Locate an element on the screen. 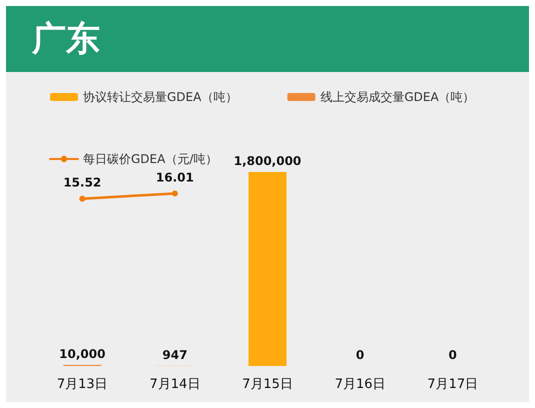  data-label: 10,000 is located at coordinates (82, 353).